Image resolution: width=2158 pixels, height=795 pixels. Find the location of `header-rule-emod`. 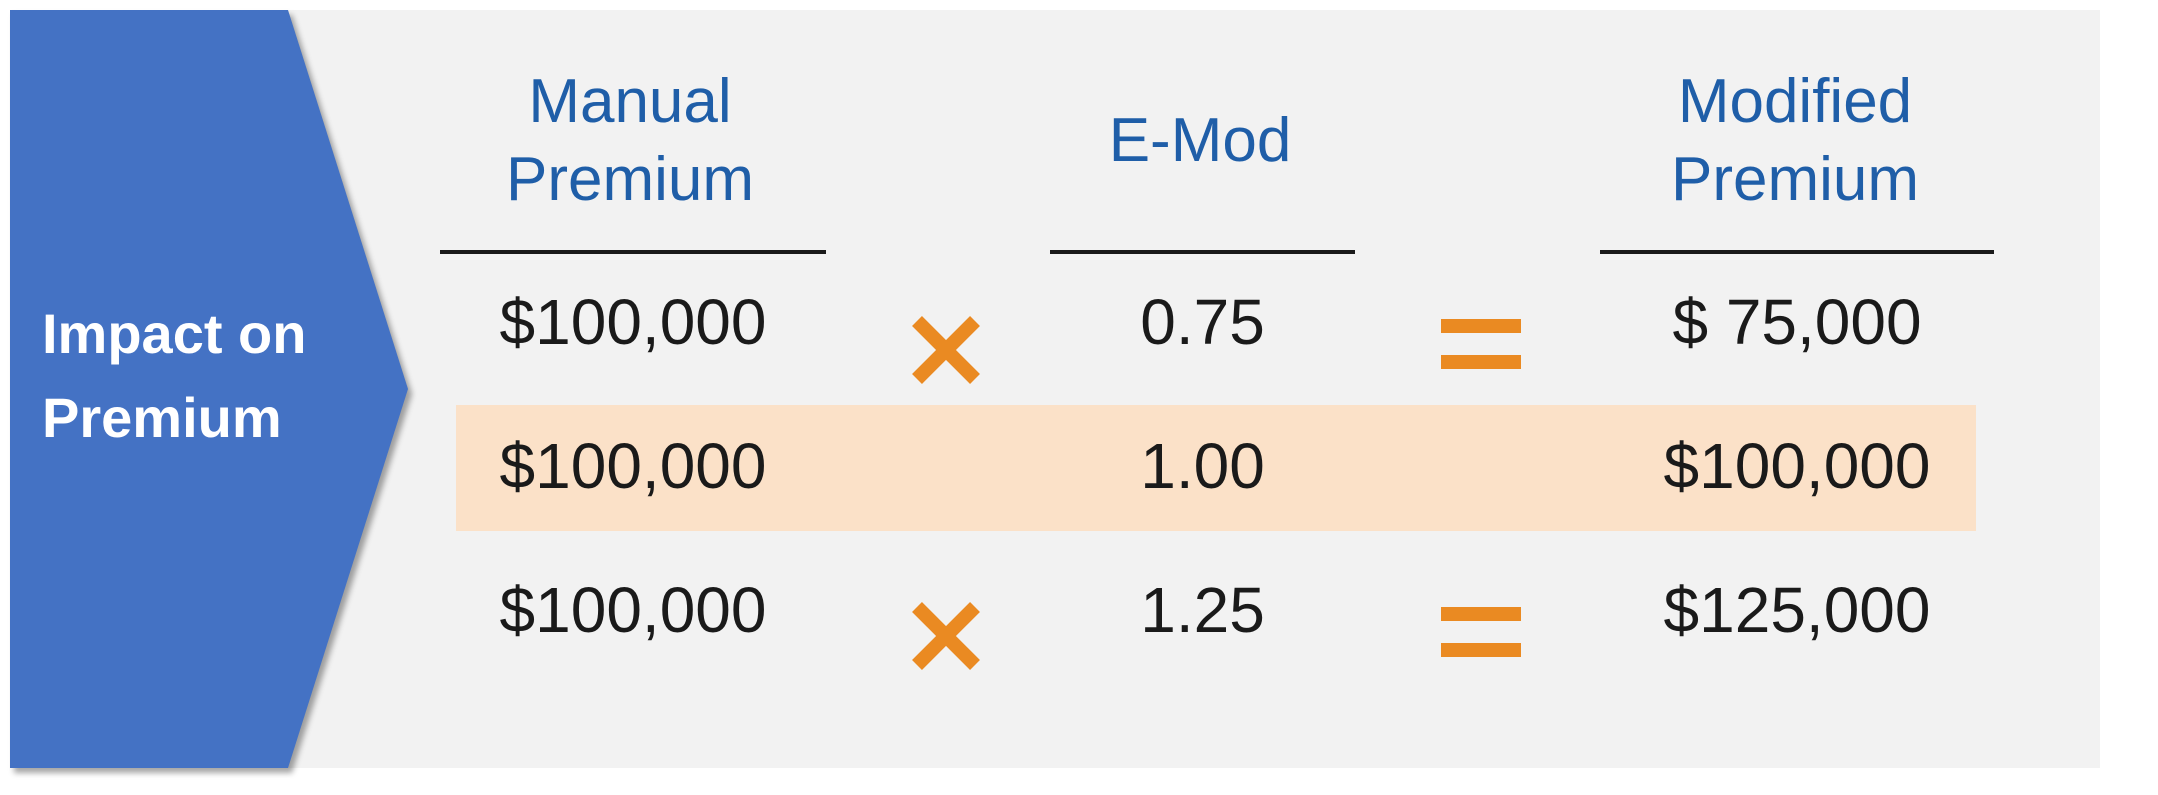

header-rule-emod is located at coordinates (1202, 252).